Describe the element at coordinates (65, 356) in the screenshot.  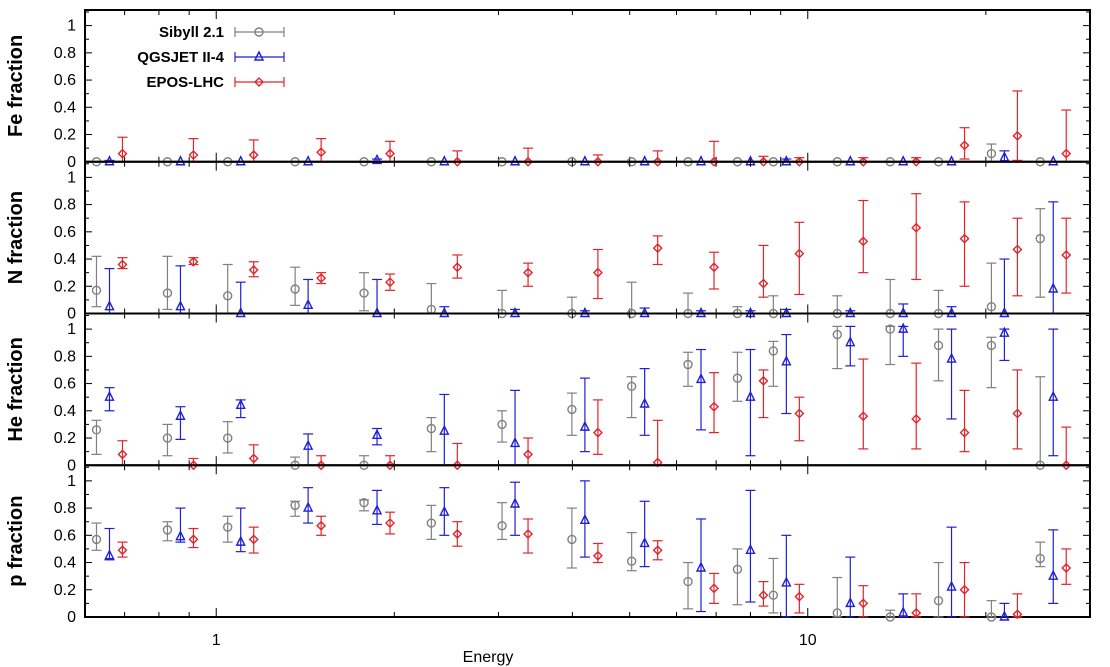
I see `y-tick-label: 0.8` at that location.